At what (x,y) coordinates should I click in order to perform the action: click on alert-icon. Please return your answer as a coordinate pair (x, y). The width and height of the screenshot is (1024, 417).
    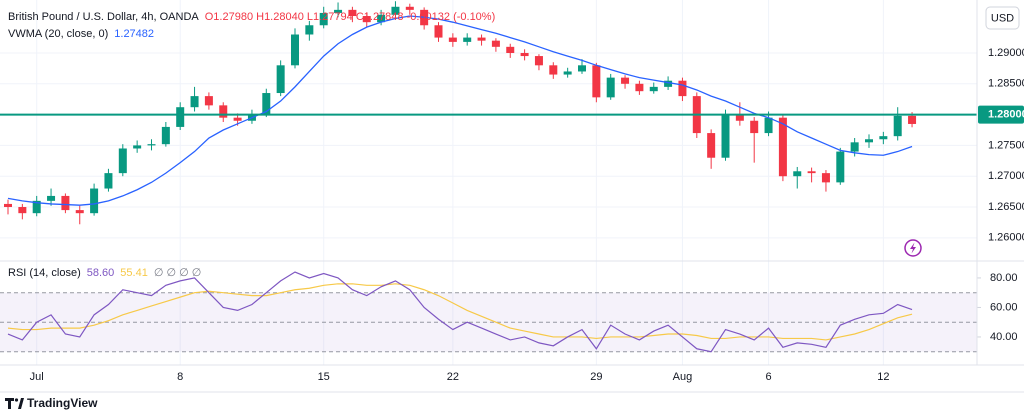
    Looking at the image, I should click on (913, 248).